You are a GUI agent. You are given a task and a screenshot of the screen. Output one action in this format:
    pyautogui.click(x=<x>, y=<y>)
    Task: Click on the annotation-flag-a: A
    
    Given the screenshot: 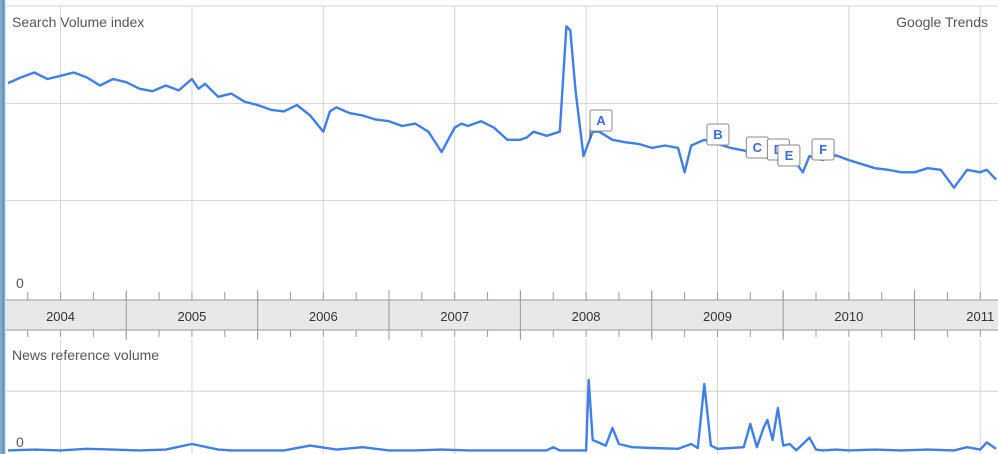 What is the action you would take?
    pyautogui.click(x=601, y=124)
    